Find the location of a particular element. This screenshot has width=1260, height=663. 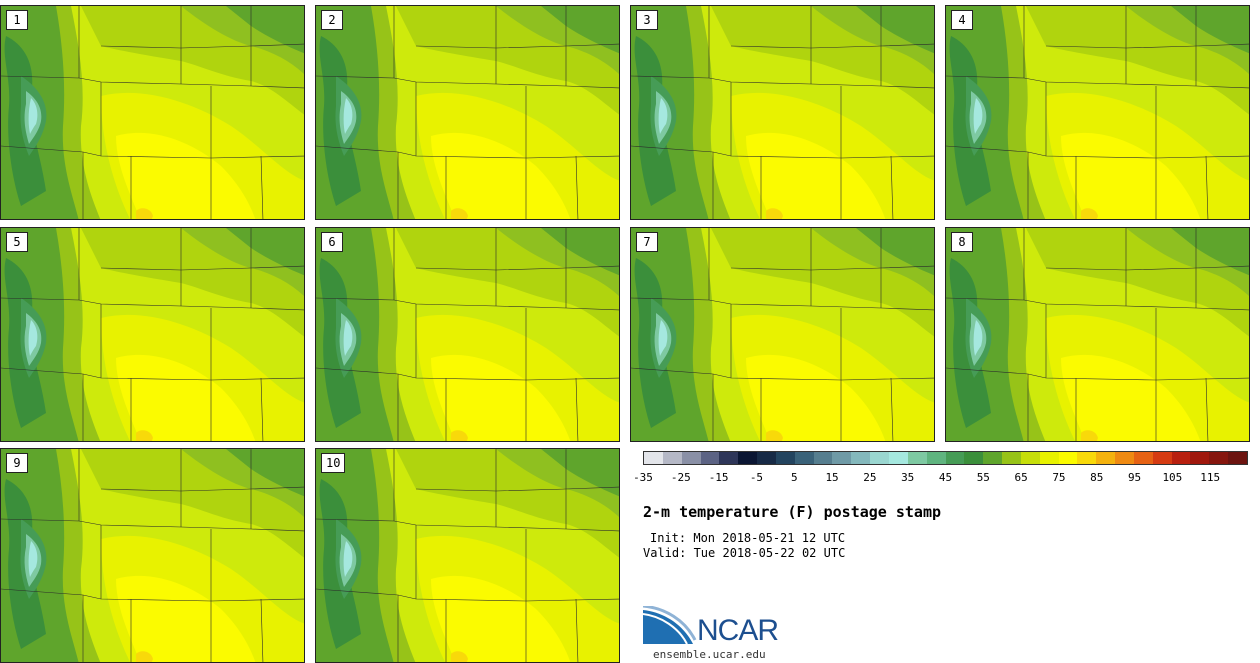

valid-time: Valid: Tue 2018-05-22 02 UTC is located at coordinates (744, 553).